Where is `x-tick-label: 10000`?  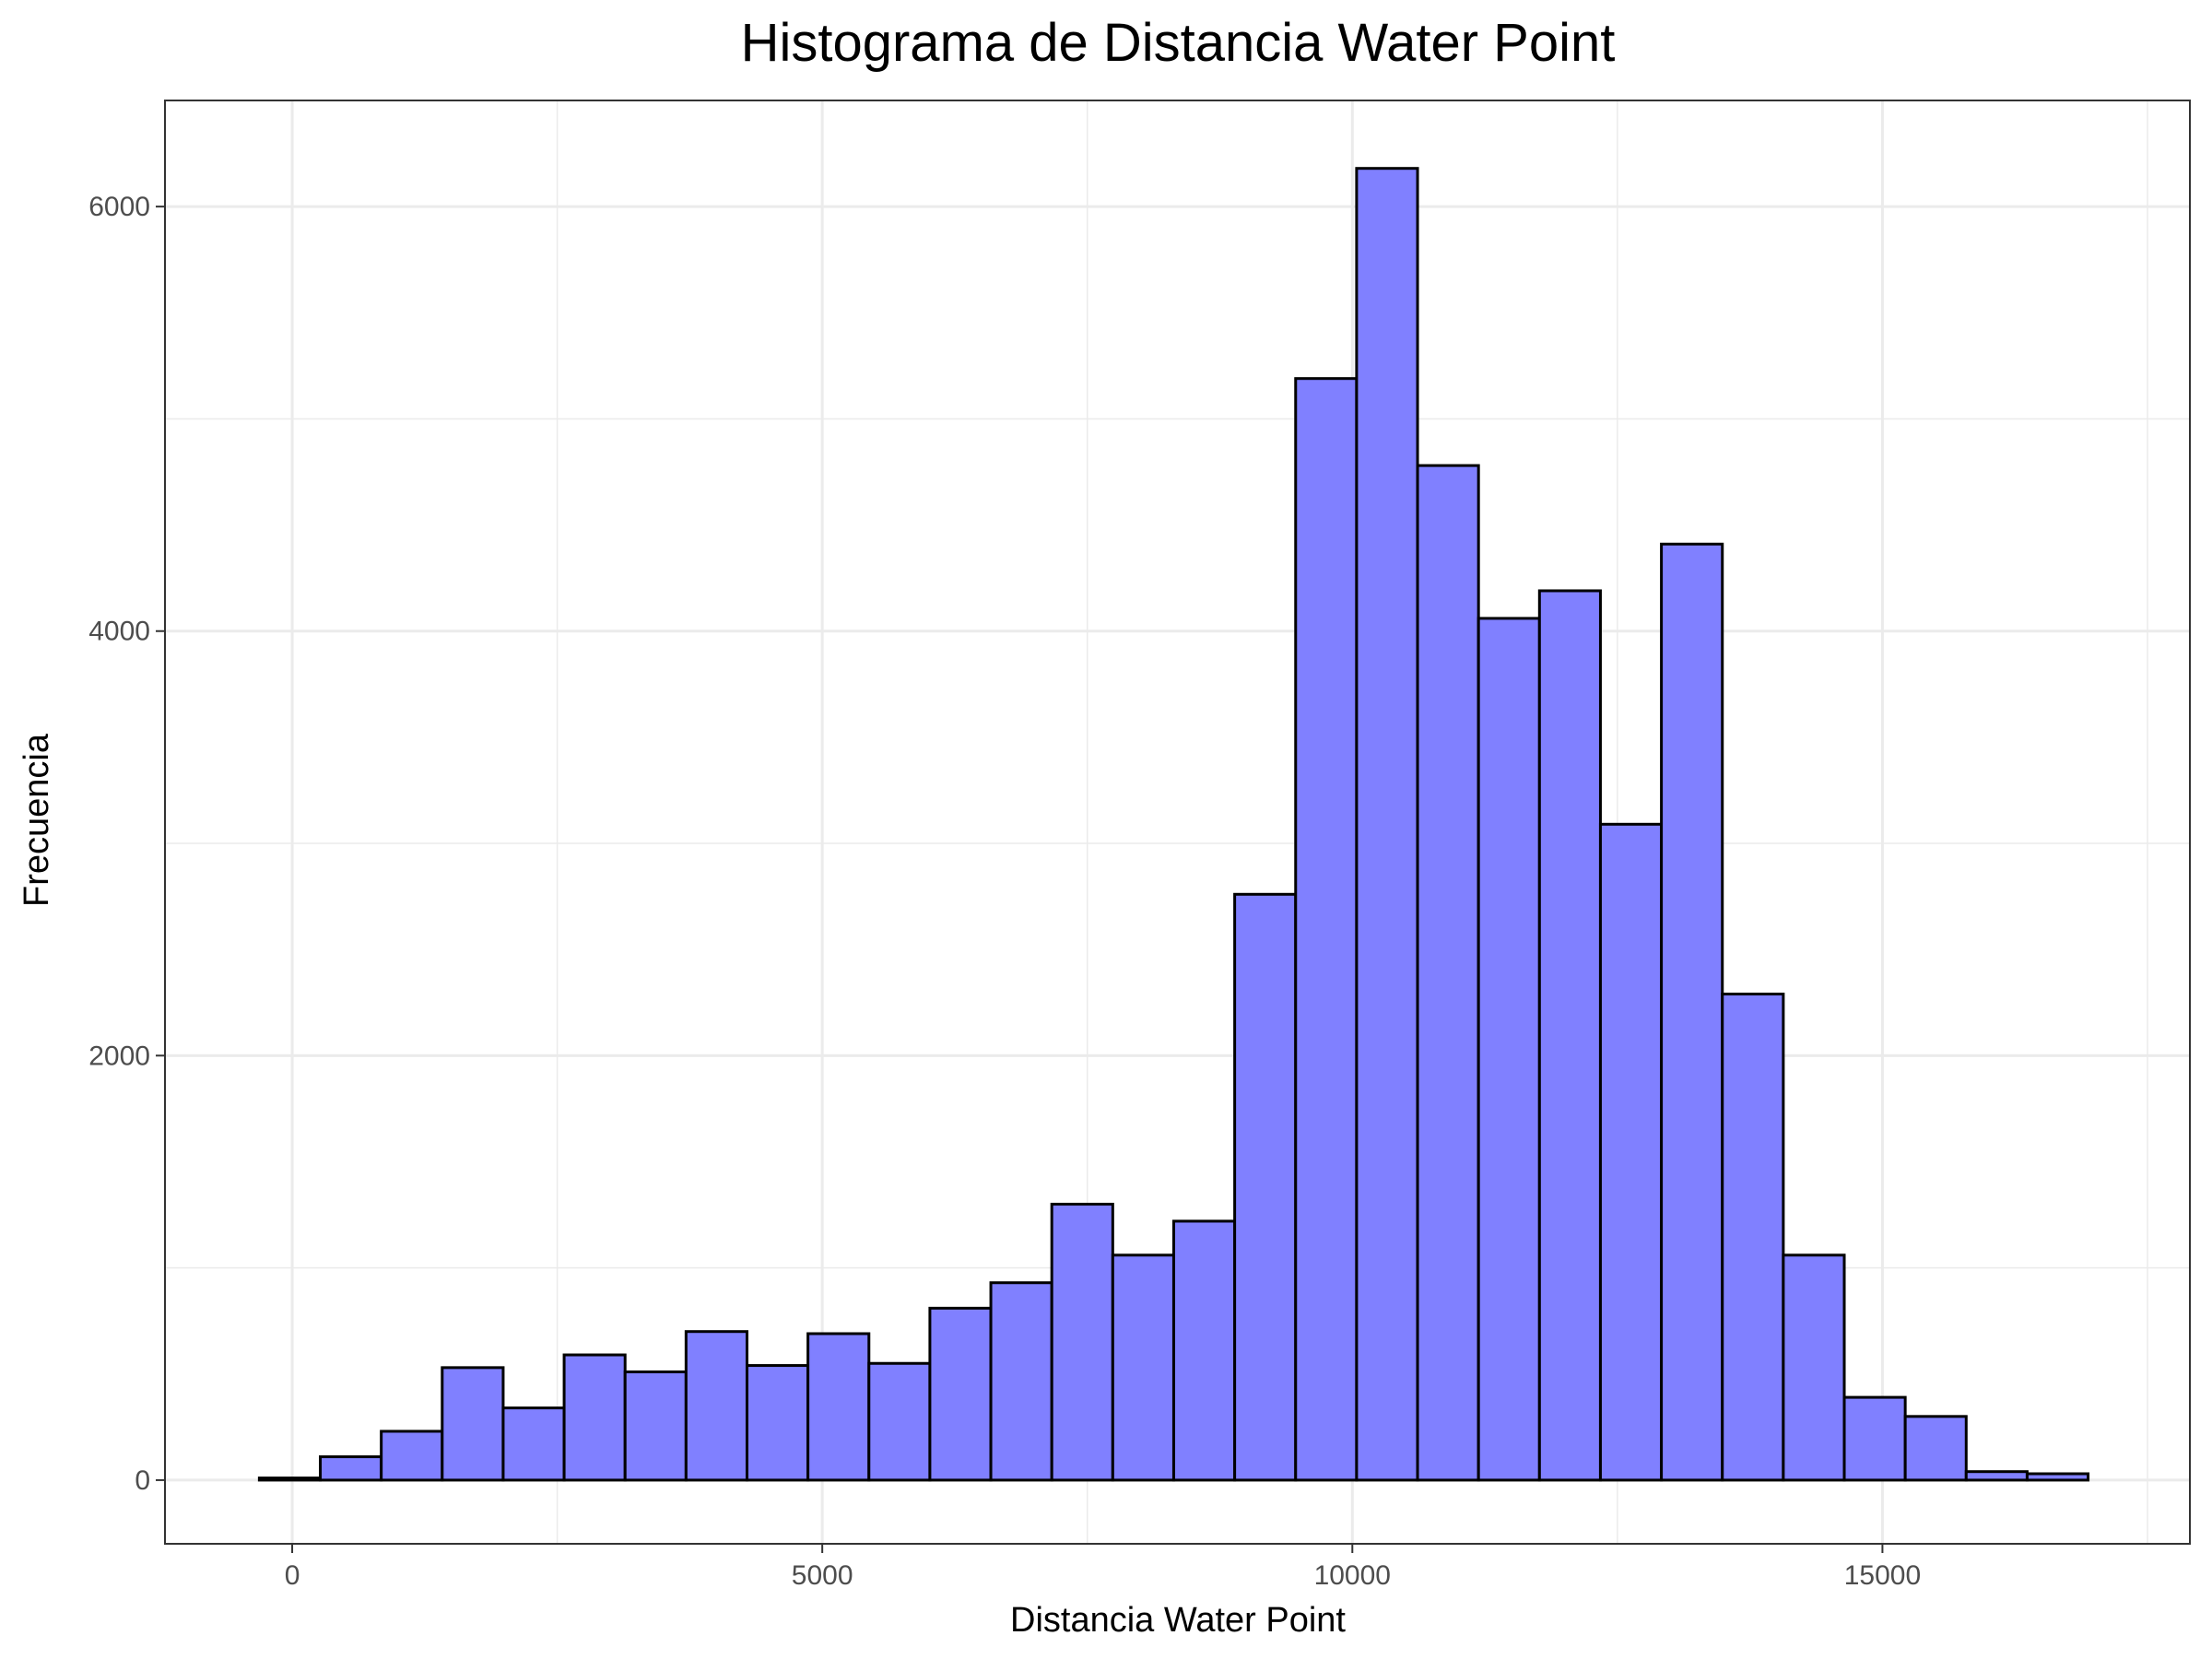
x-tick-label: 10000 is located at coordinates (1352, 1575).